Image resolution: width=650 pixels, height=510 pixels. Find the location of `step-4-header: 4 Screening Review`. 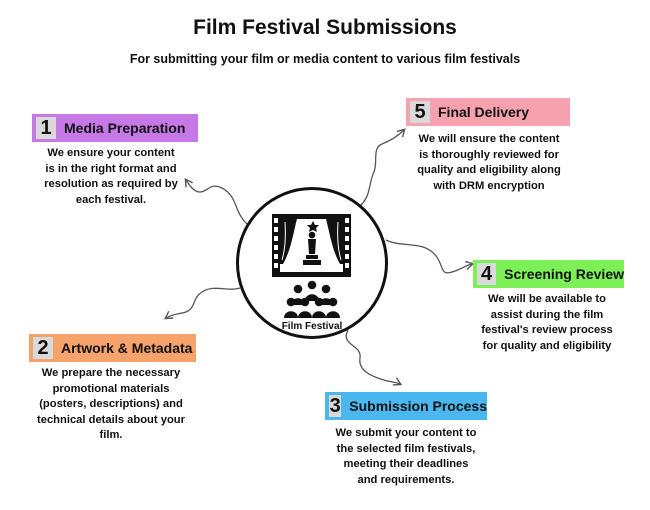

step-4-header: 4 Screening Review is located at coordinates (548, 274).